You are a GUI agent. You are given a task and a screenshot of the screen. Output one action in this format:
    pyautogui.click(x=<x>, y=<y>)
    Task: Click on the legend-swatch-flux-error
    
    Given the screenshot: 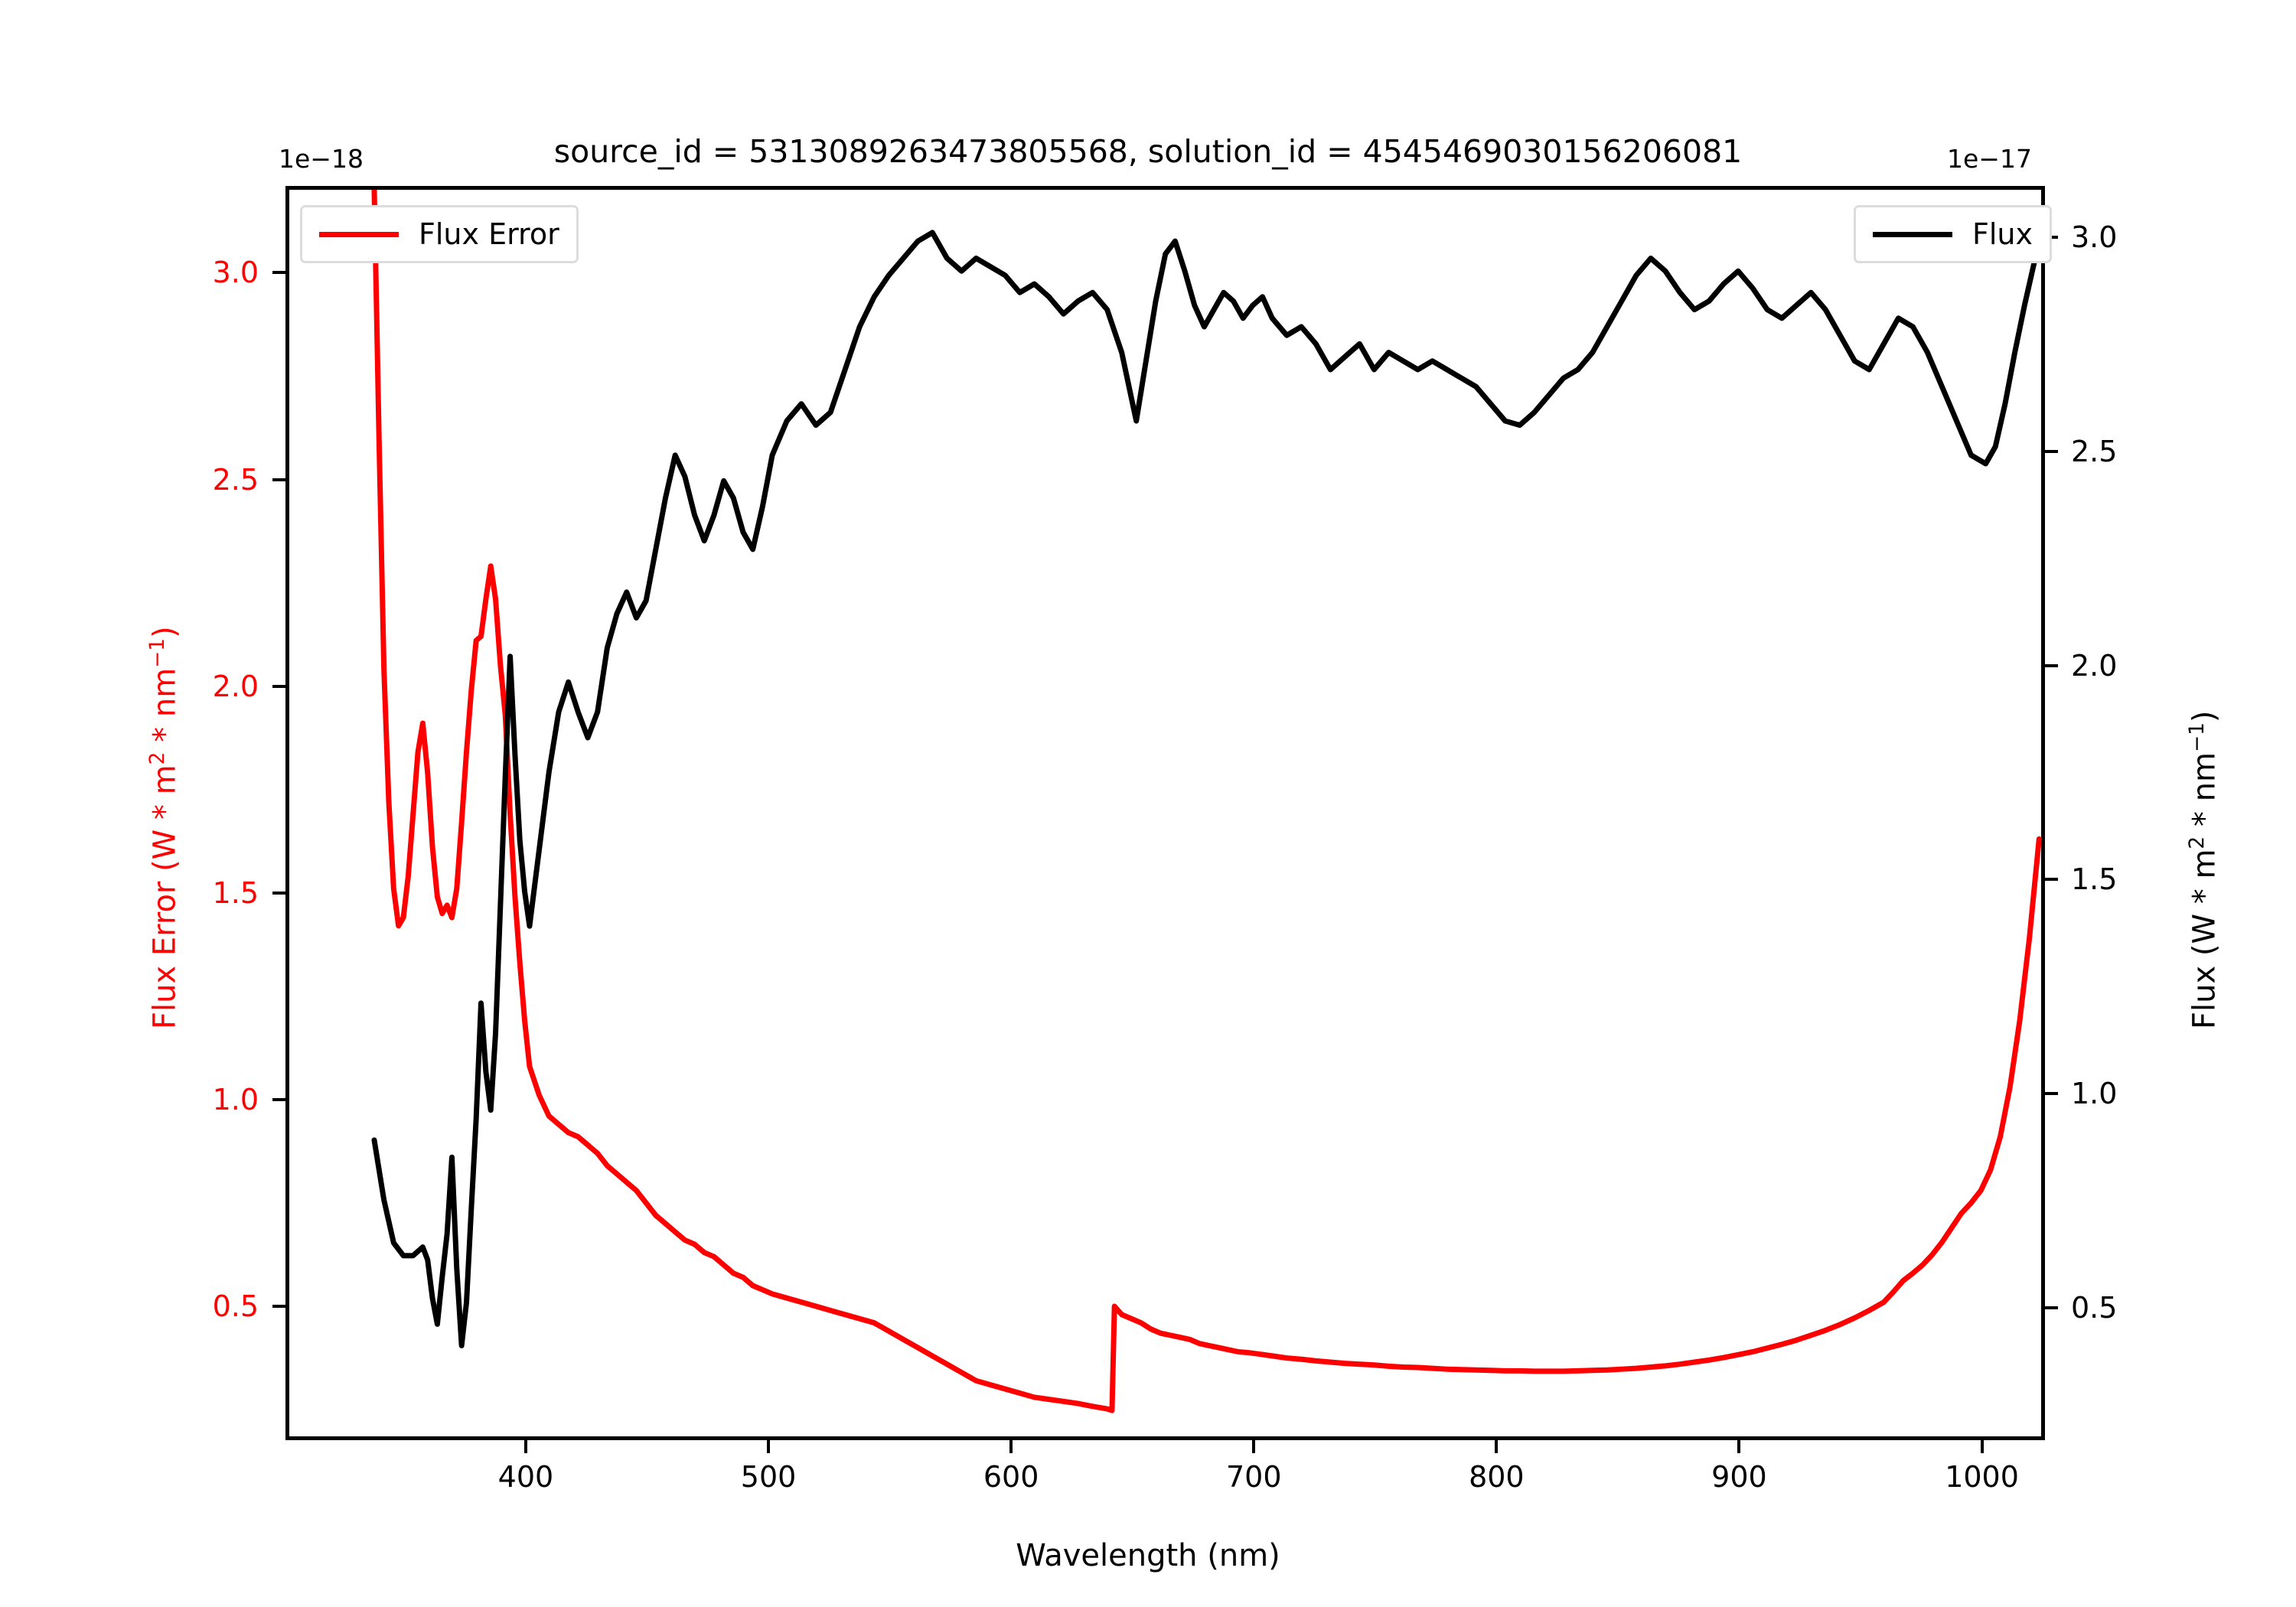 What is the action you would take?
    pyautogui.click(x=359, y=234)
    